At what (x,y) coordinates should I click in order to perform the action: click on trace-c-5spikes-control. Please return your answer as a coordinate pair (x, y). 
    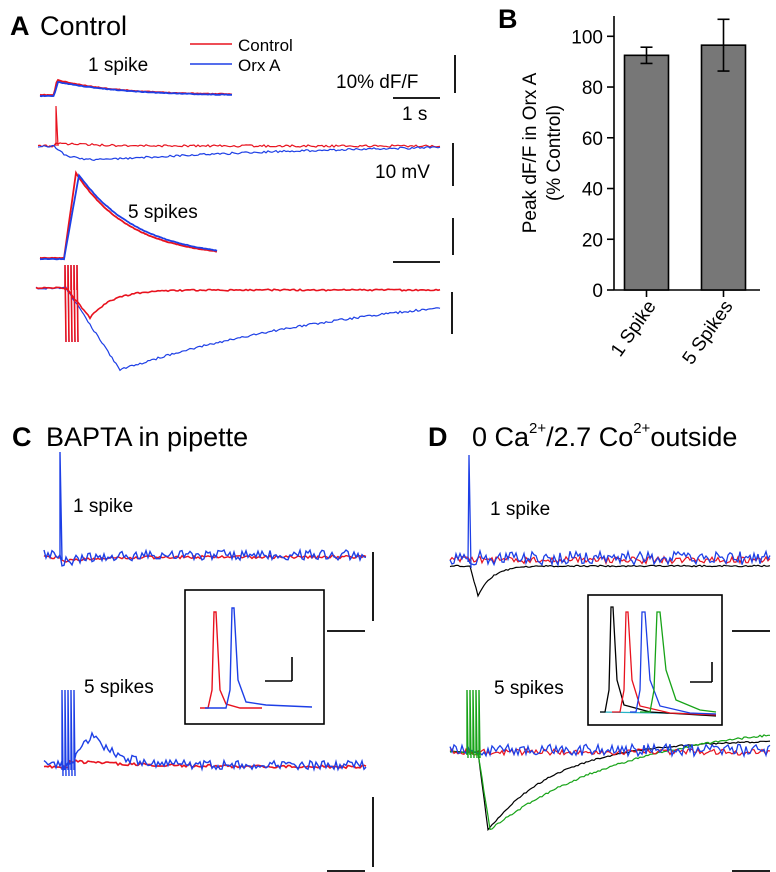
    Looking at the image, I should click on (205, 764).